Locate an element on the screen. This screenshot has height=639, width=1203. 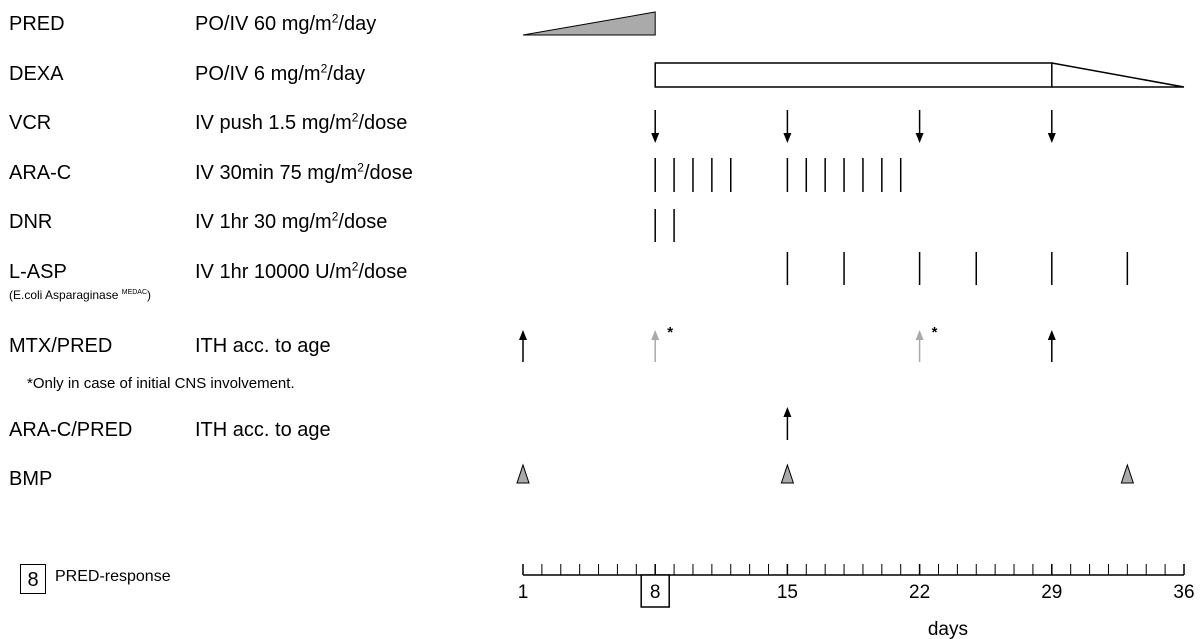
drug-label-dnr: DNR is located at coordinates (31, 222).